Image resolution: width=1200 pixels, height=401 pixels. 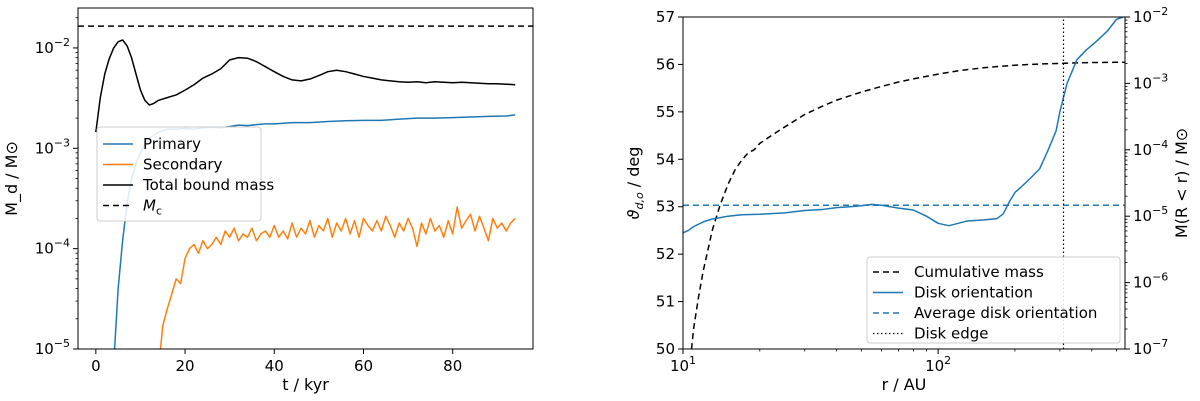 What do you see at coordinates (305, 384) in the screenshot?
I see `left-x-axis-label: t / kyr` at bounding box center [305, 384].